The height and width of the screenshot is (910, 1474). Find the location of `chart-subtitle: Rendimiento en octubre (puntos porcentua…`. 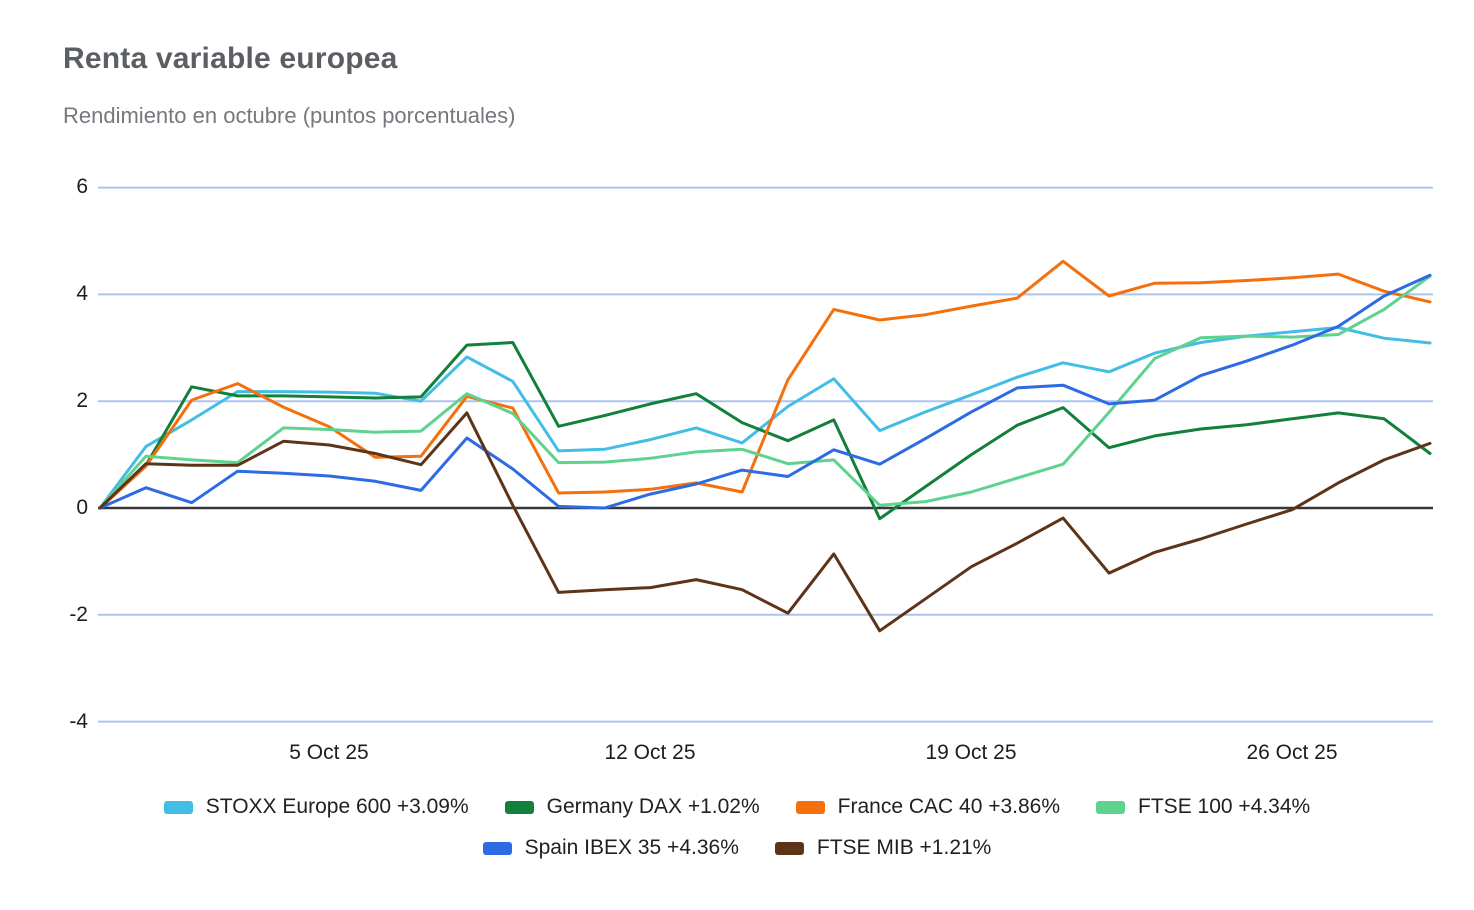

chart-subtitle: Rendimiento en octubre (puntos porcentua… is located at coordinates (289, 115).